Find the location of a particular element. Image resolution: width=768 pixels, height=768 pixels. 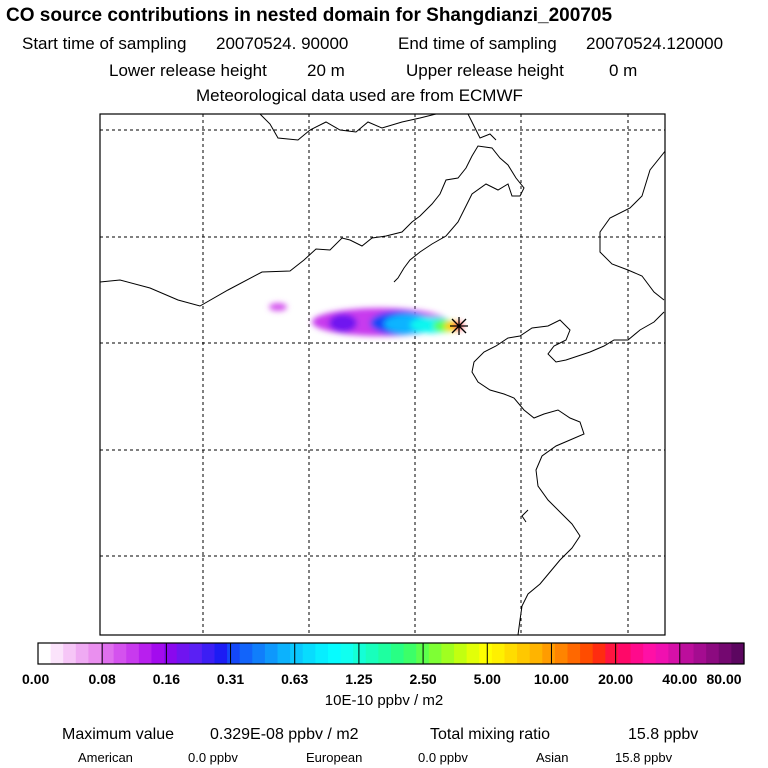

start-time-value: 20070524. 90000 is located at coordinates (282, 43).